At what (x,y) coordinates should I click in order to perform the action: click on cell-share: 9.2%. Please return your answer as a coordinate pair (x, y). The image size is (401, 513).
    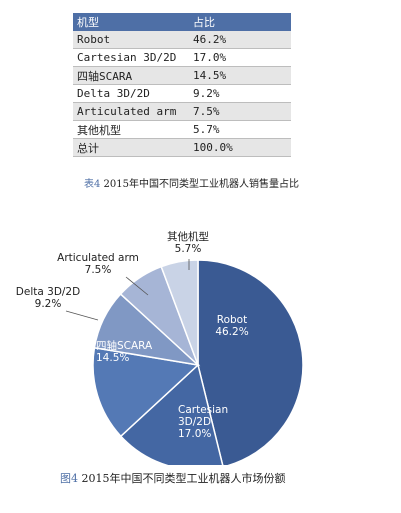
    Looking at the image, I should click on (240, 93).